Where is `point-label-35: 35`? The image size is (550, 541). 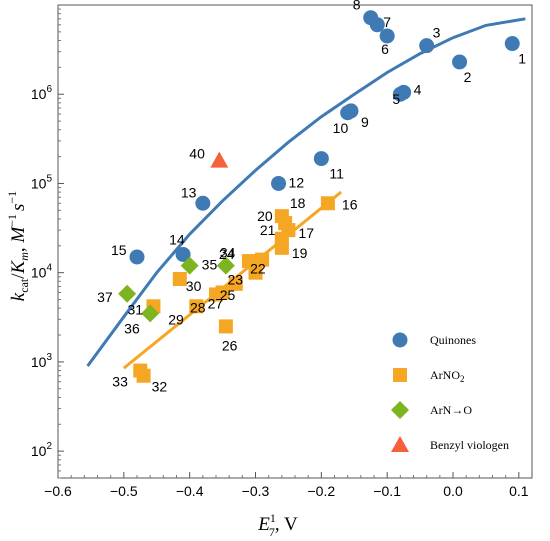
point-label-35: 35 is located at coordinates (210, 265).